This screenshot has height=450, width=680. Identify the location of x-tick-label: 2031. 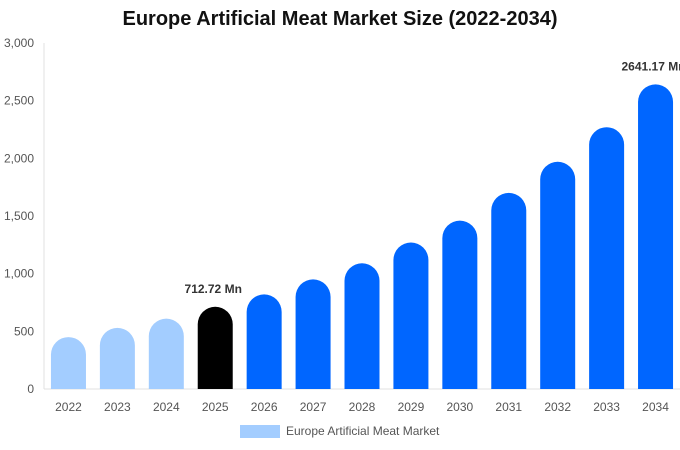
(508, 407).